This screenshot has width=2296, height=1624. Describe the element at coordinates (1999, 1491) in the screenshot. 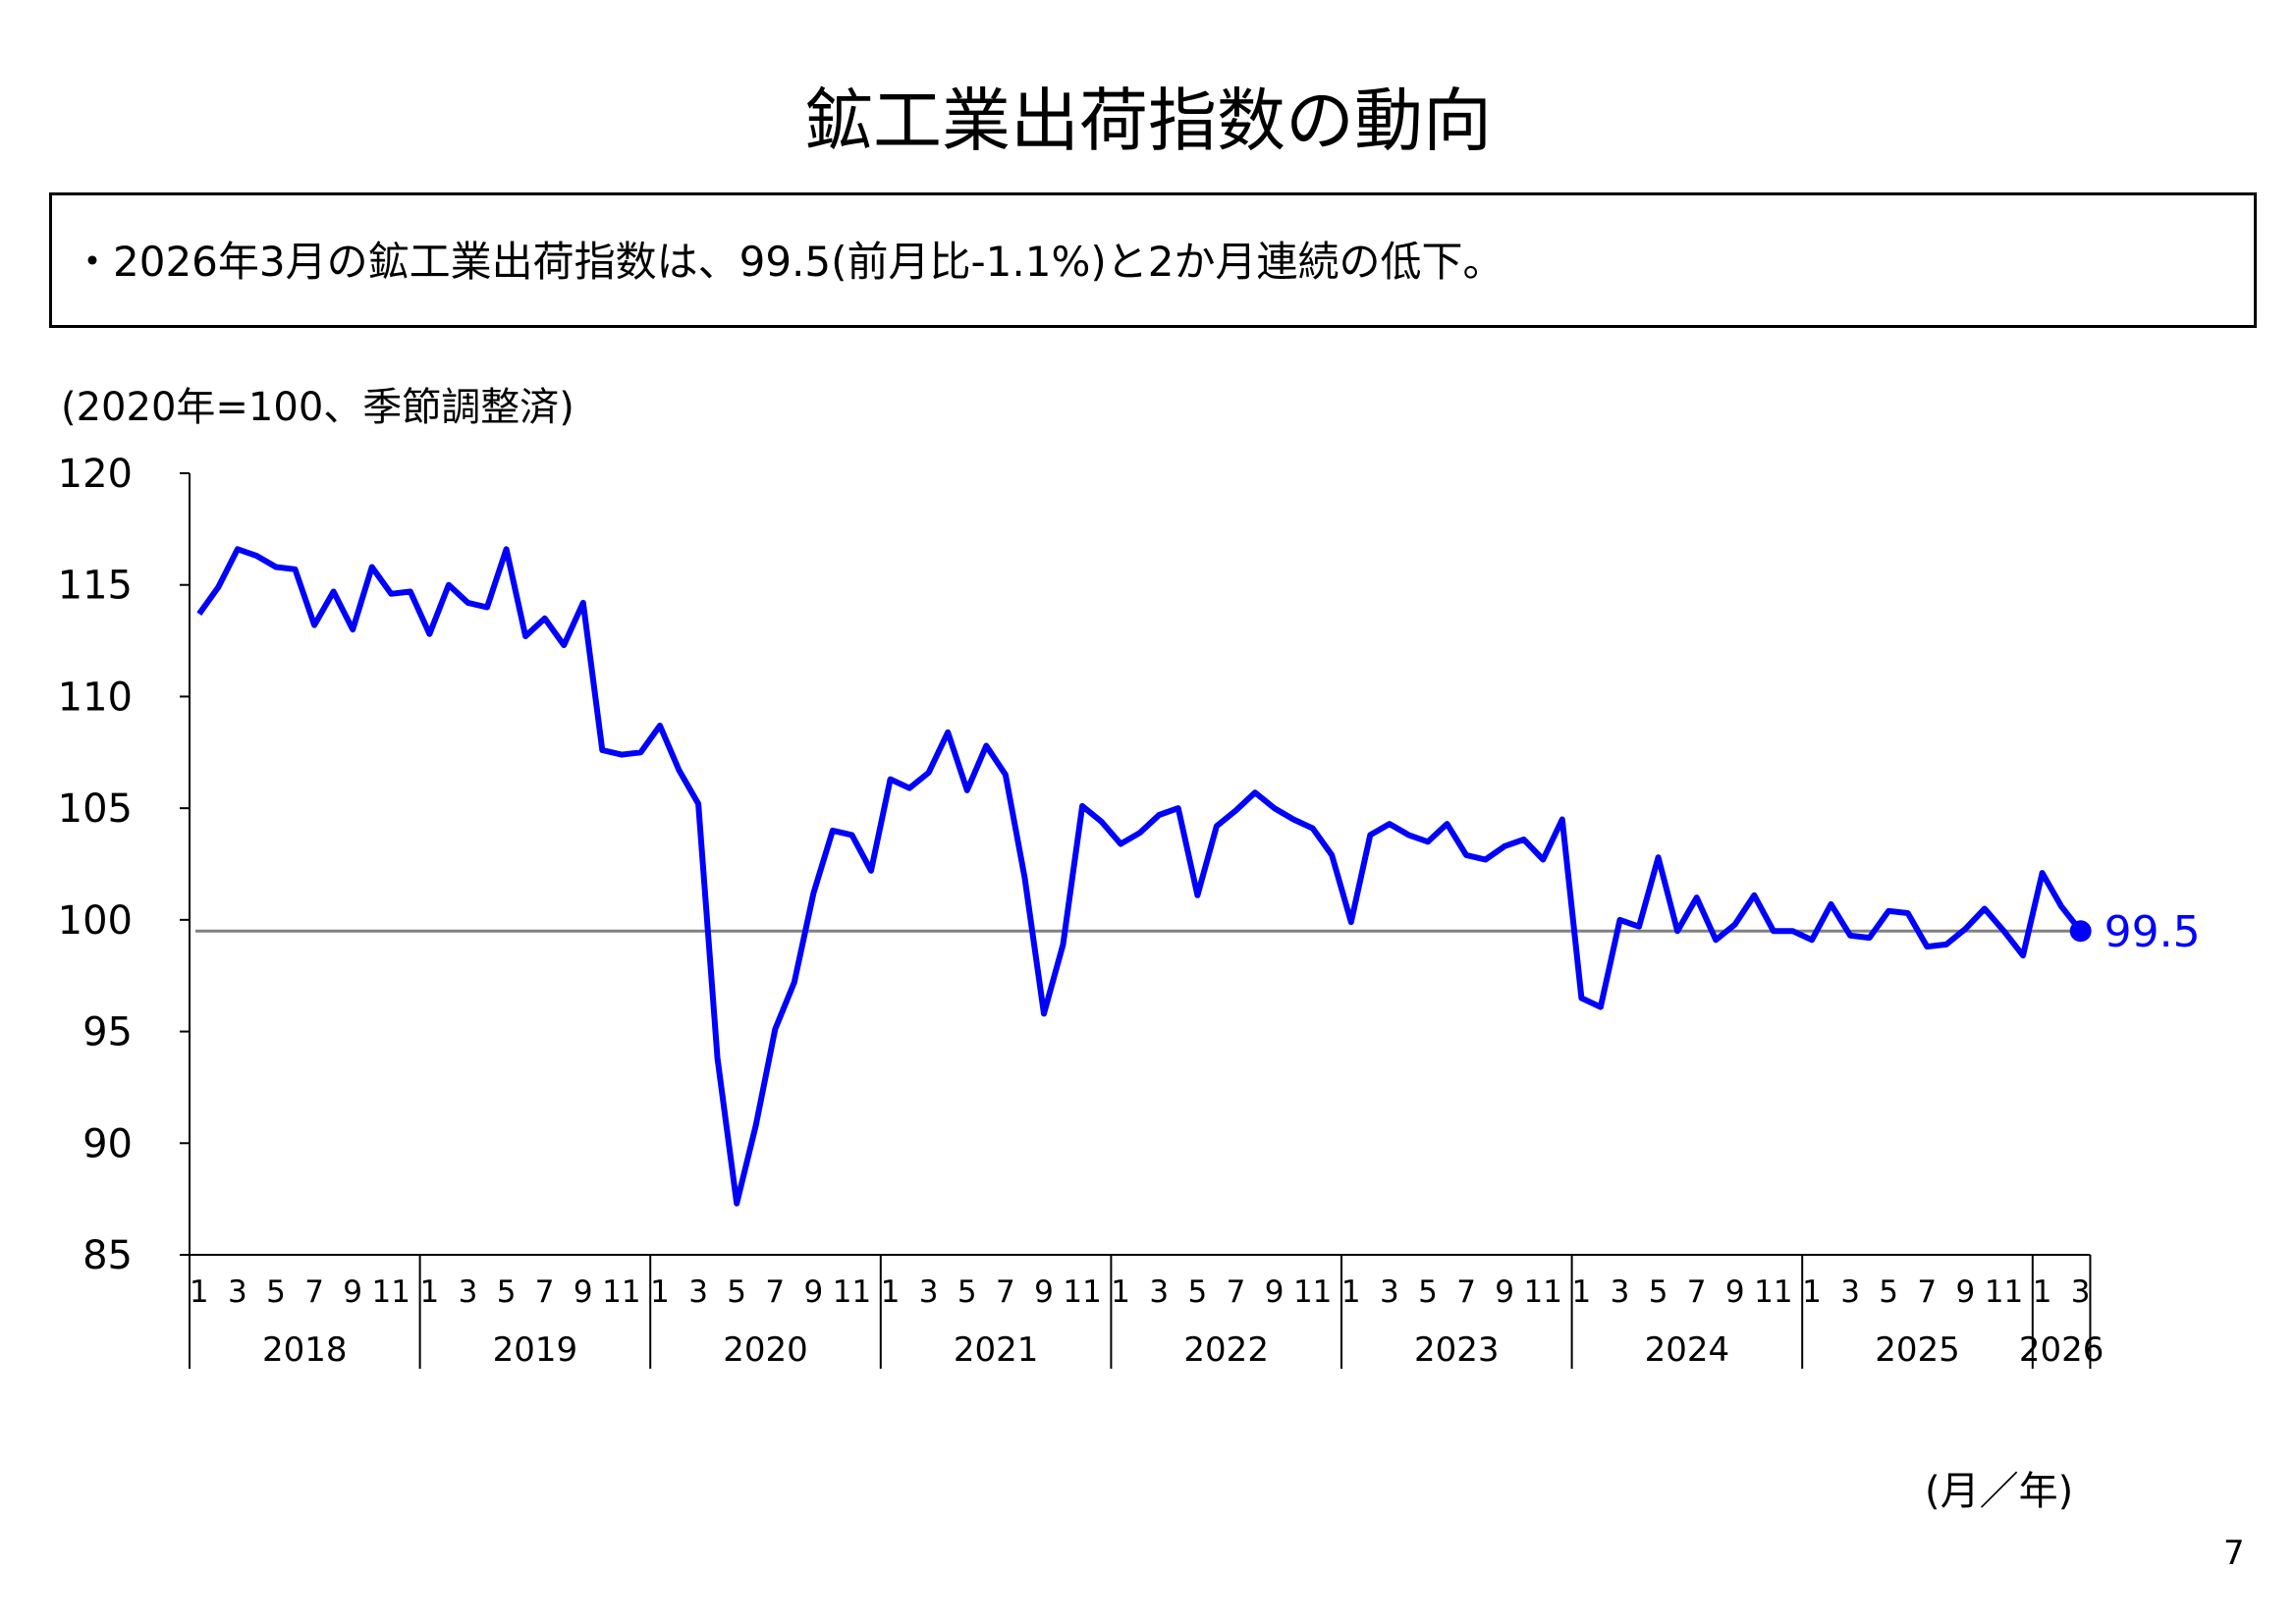

I see `x-axis-caption: (月／年)` at that location.